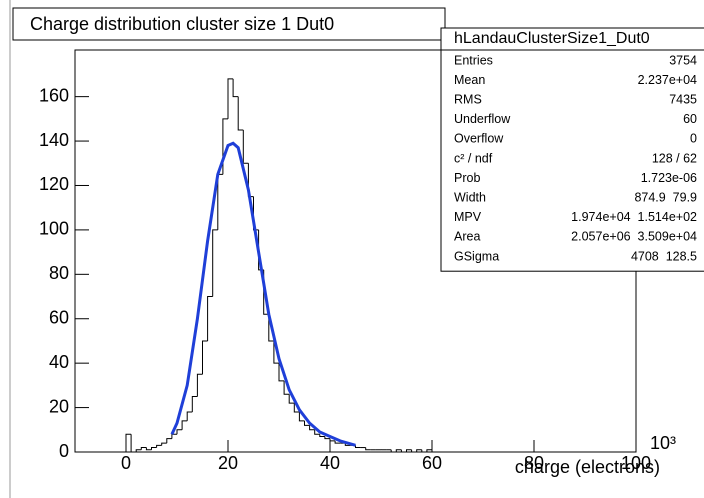 The image size is (704, 498). What do you see at coordinates (587, 467) in the screenshot?
I see `x-axis-label: charge (electrons)` at bounding box center [587, 467].